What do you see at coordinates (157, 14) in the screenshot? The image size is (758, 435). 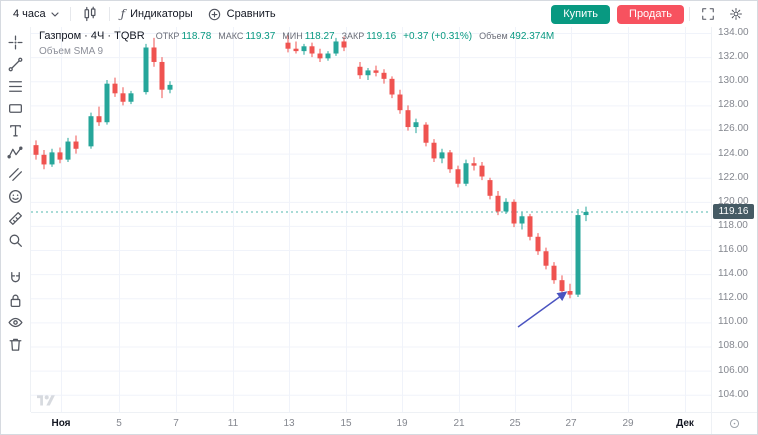 I see `indicators-button: ƒ Индикаторы` at bounding box center [157, 14].